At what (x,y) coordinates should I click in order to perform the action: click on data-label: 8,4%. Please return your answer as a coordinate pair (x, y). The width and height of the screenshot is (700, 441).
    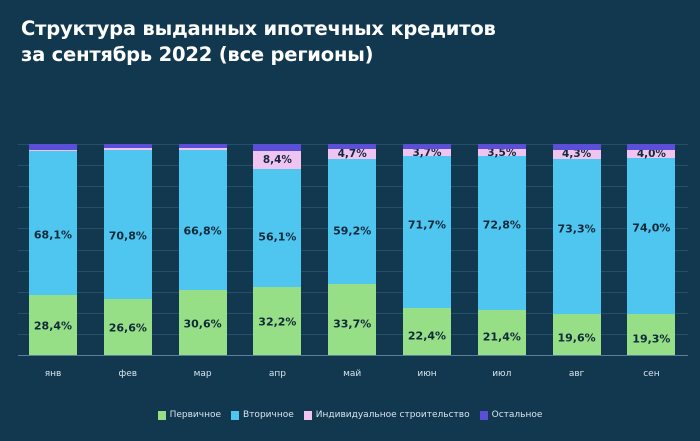
    Looking at the image, I should click on (277, 159).